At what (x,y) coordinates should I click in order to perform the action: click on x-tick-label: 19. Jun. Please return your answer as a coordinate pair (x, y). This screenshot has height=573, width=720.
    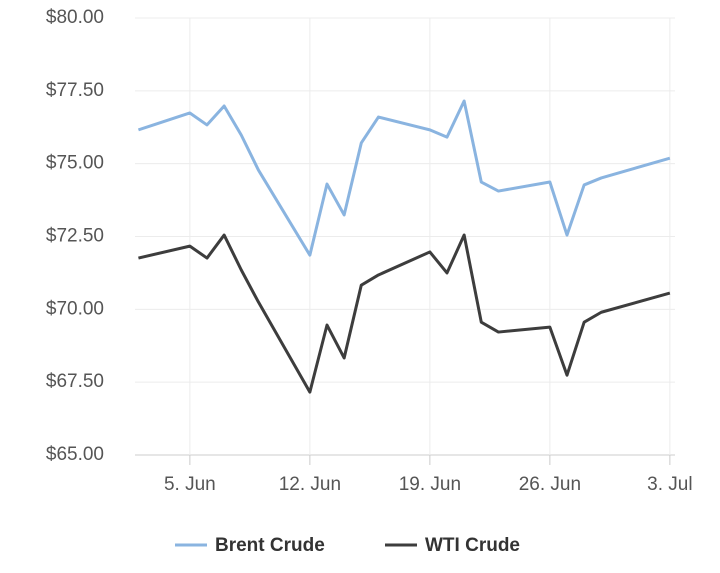
    Looking at the image, I should click on (430, 484).